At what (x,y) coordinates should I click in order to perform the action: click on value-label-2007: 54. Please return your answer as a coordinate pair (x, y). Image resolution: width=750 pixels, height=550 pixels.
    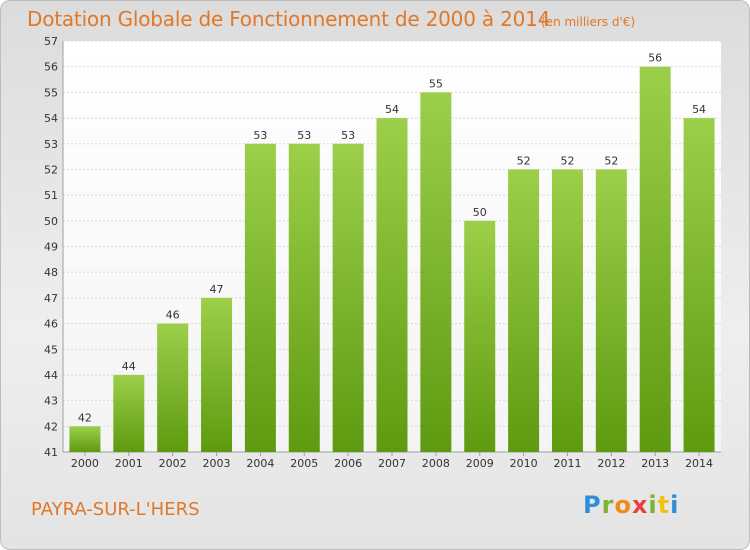
    Looking at the image, I should click on (392, 109).